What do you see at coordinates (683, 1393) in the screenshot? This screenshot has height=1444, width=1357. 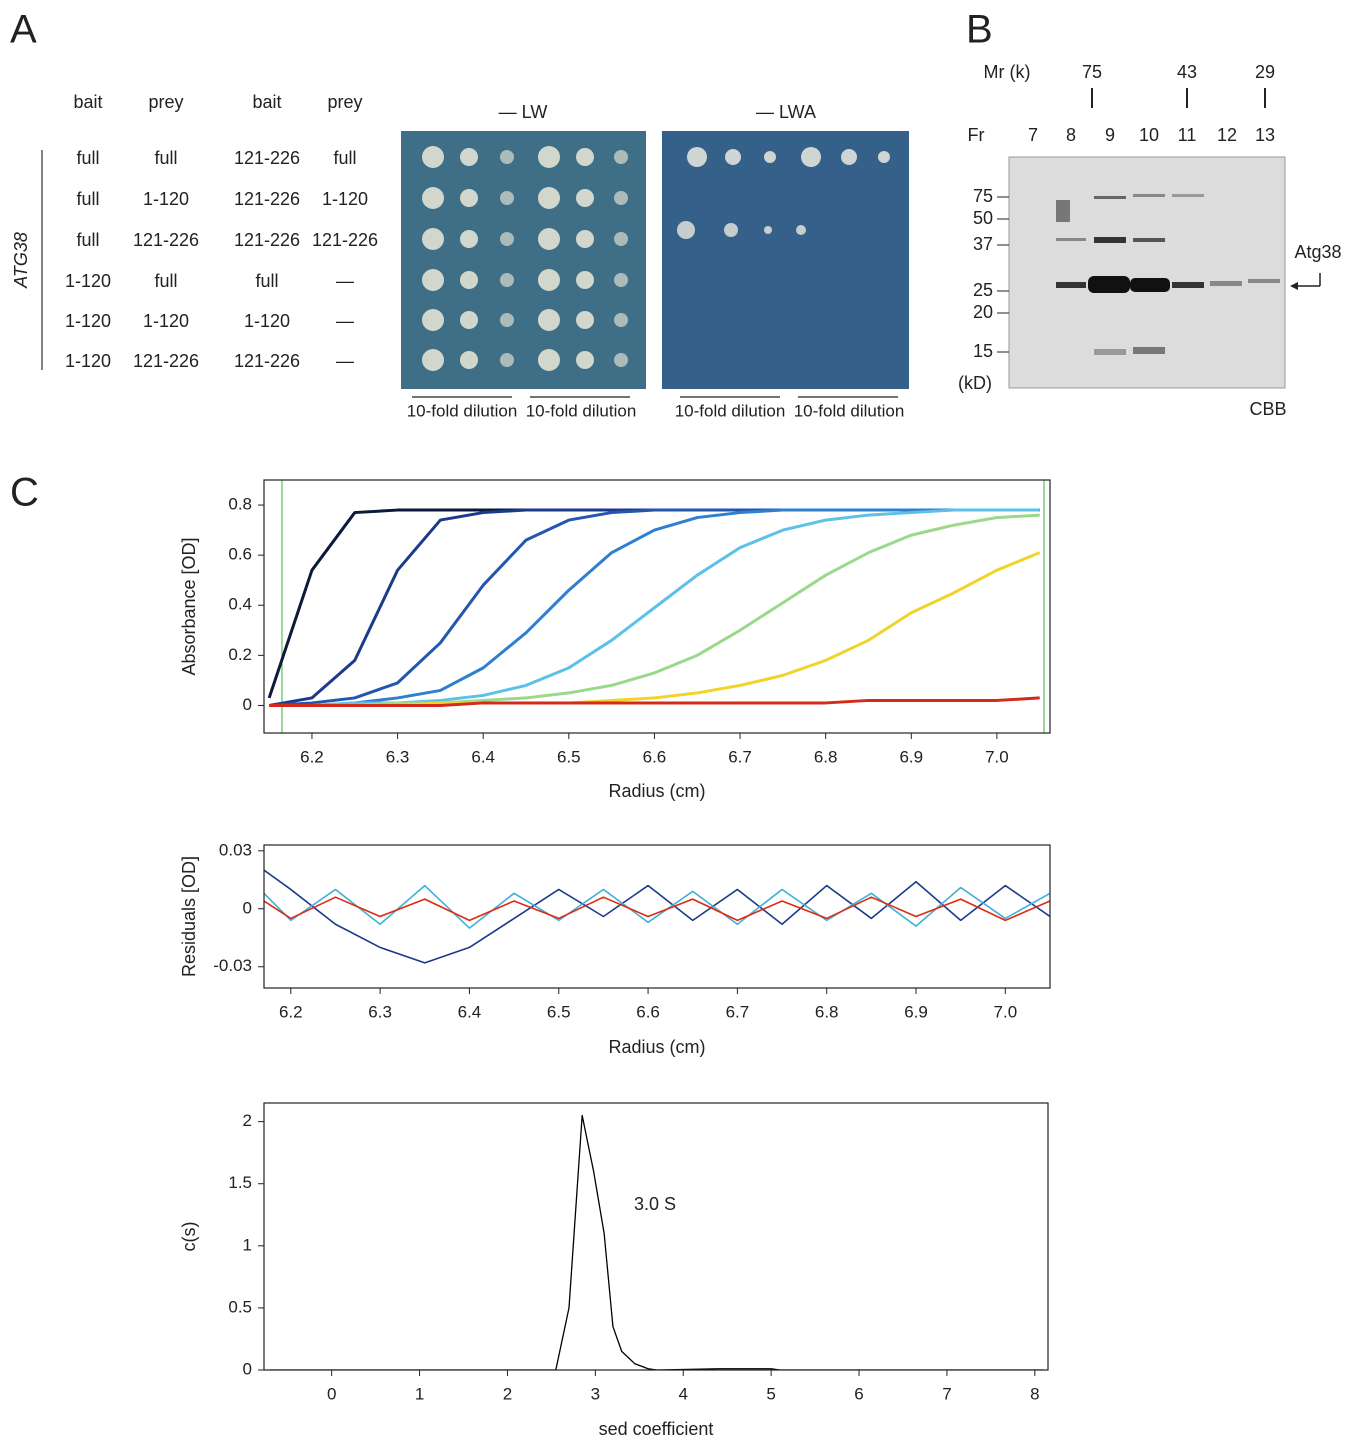 I see `x-tick-label: 4` at bounding box center [683, 1393].